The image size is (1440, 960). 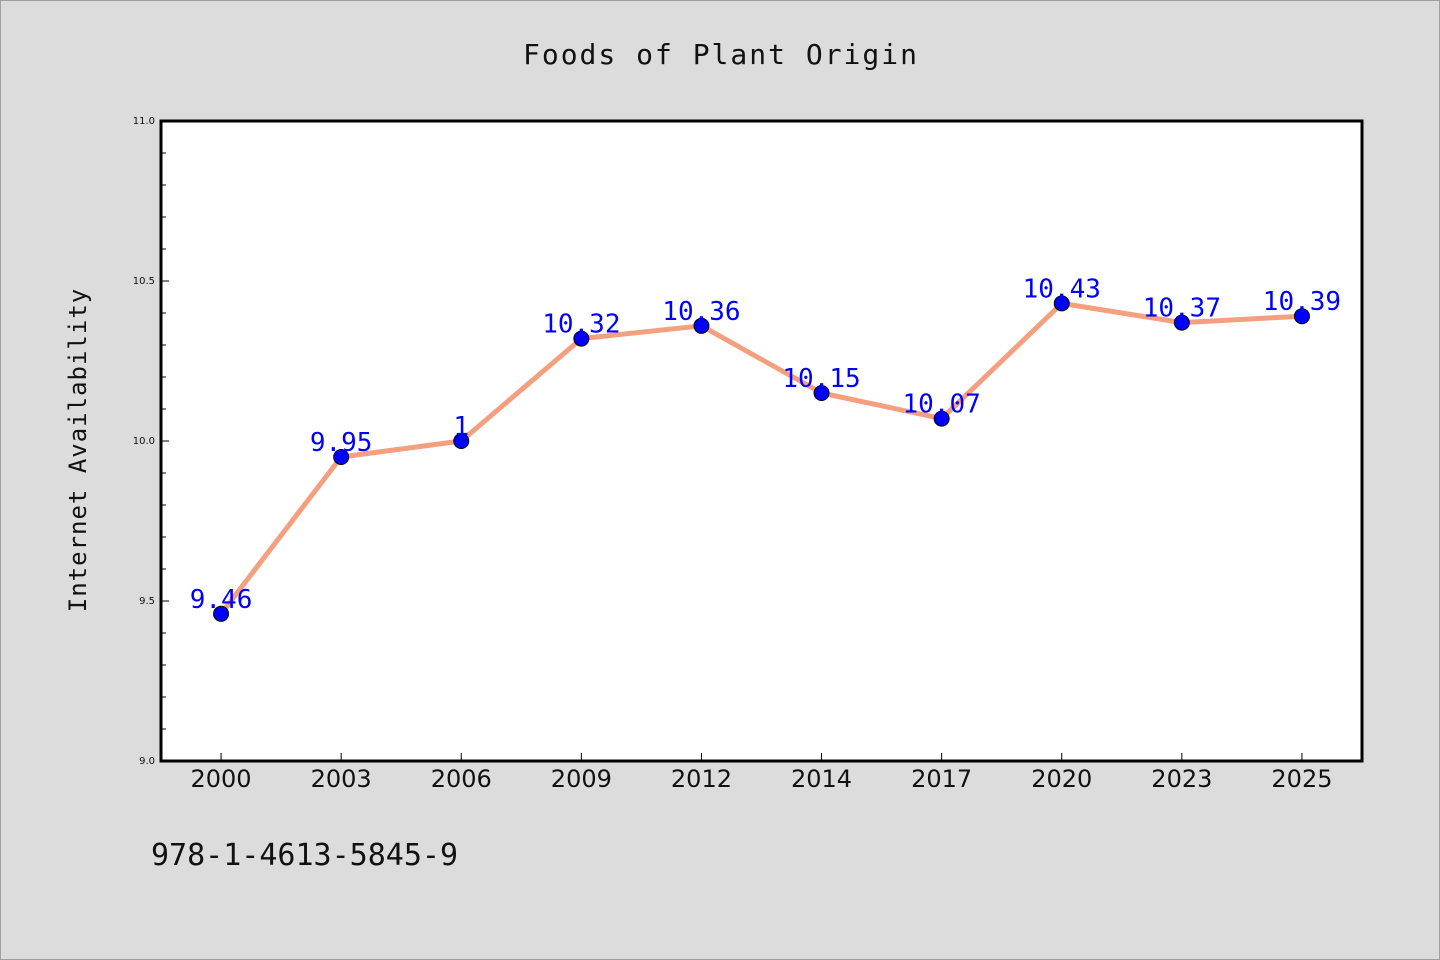 I want to click on y-tick-label: 9.0, so click(x=147, y=761).